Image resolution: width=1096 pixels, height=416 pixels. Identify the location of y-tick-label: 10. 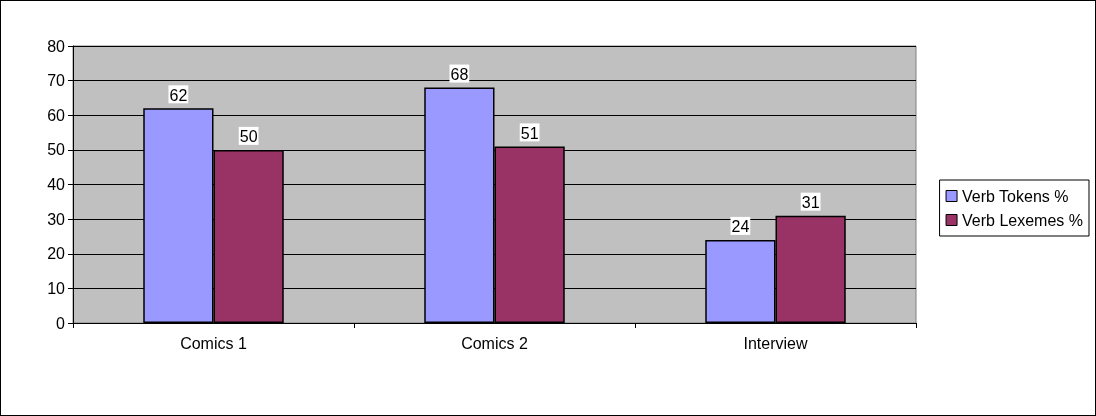
(56, 288).